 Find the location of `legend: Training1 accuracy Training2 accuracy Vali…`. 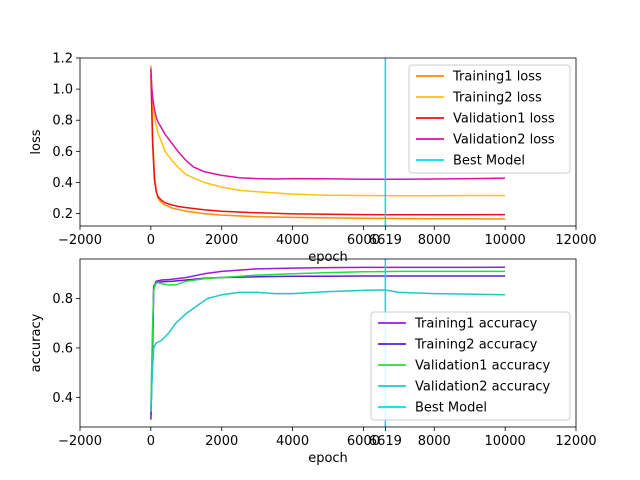

legend: Training1 accuracy Training2 accuracy Vali… is located at coordinates (470, 366).